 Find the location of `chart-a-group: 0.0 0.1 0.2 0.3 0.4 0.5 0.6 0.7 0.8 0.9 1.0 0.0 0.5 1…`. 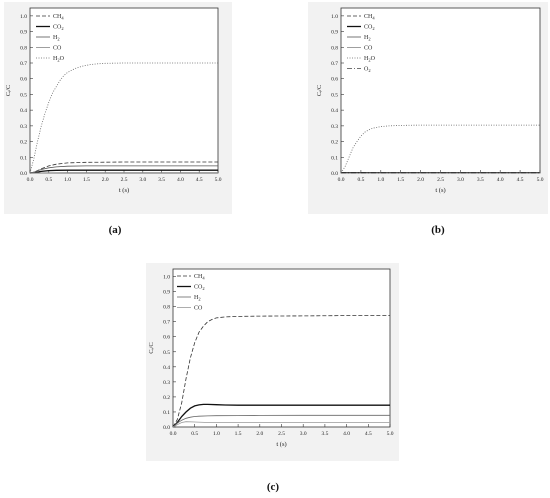

chart-a-group: 0.0 0.1 0.2 0.3 0.4 0.5 0.6 0.7 0.8 0.9 1.0 0.0 0.5 1… is located at coordinates (113, 100).